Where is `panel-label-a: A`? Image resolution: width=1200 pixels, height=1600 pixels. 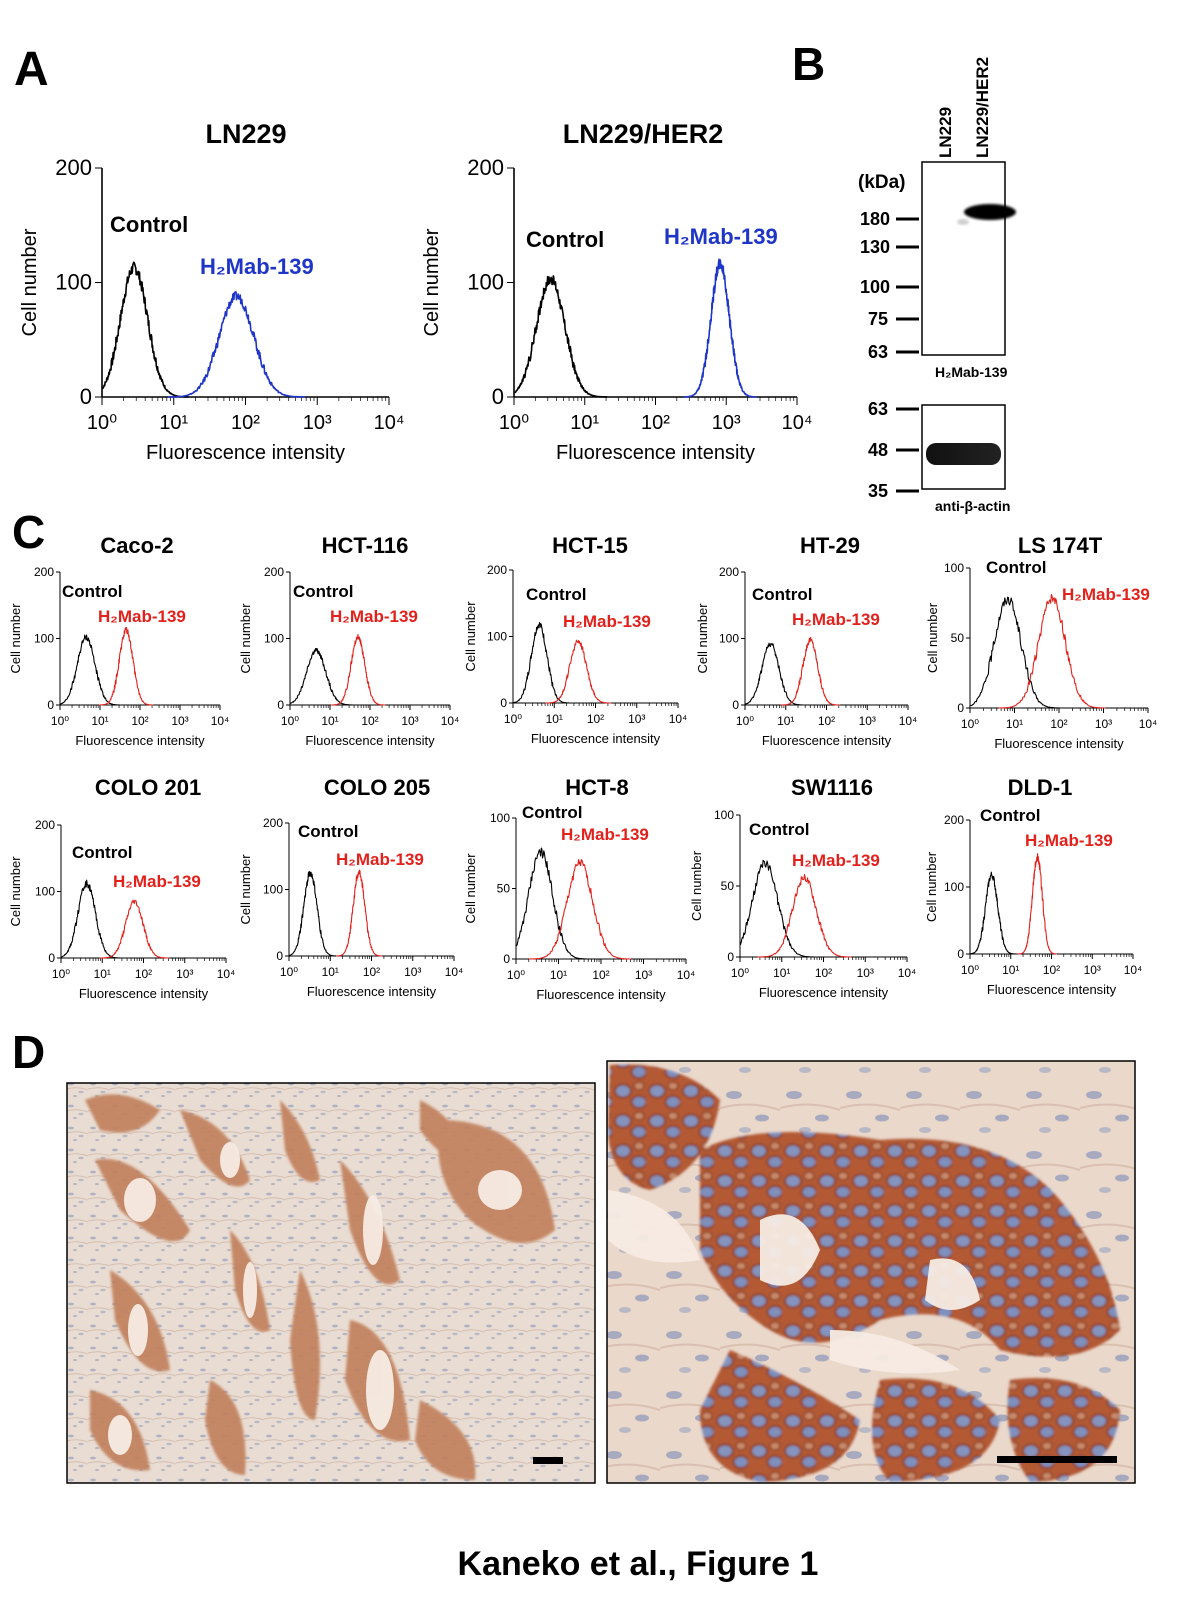
panel-label-a: A is located at coordinates (31, 69).